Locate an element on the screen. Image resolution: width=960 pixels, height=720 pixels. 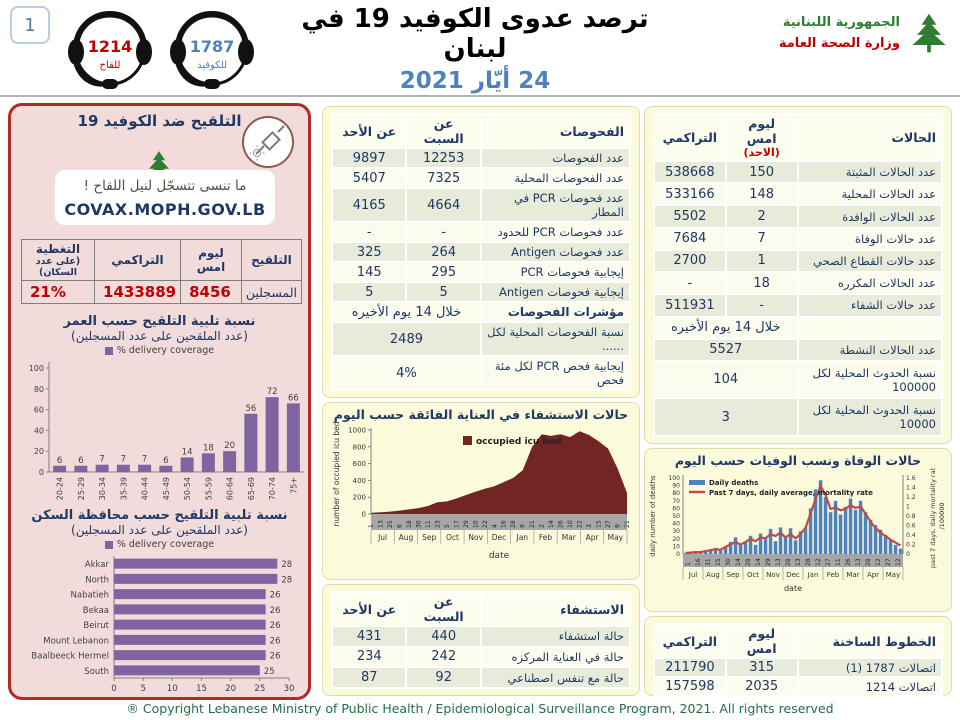
row-label: عدد الحالات المحلية is located at coordinates (870, 194).